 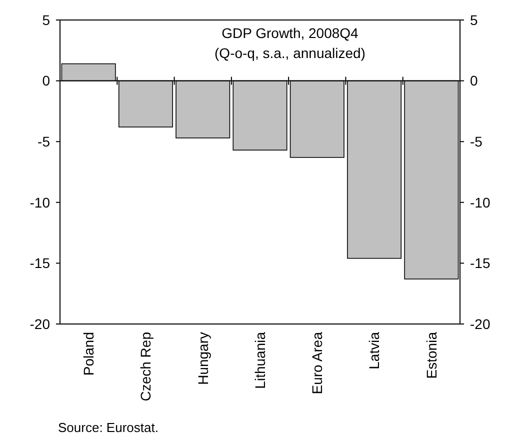 What do you see at coordinates (474, 20) in the screenshot?
I see `y2-tick-label: 5` at bounding box center [474, 20].